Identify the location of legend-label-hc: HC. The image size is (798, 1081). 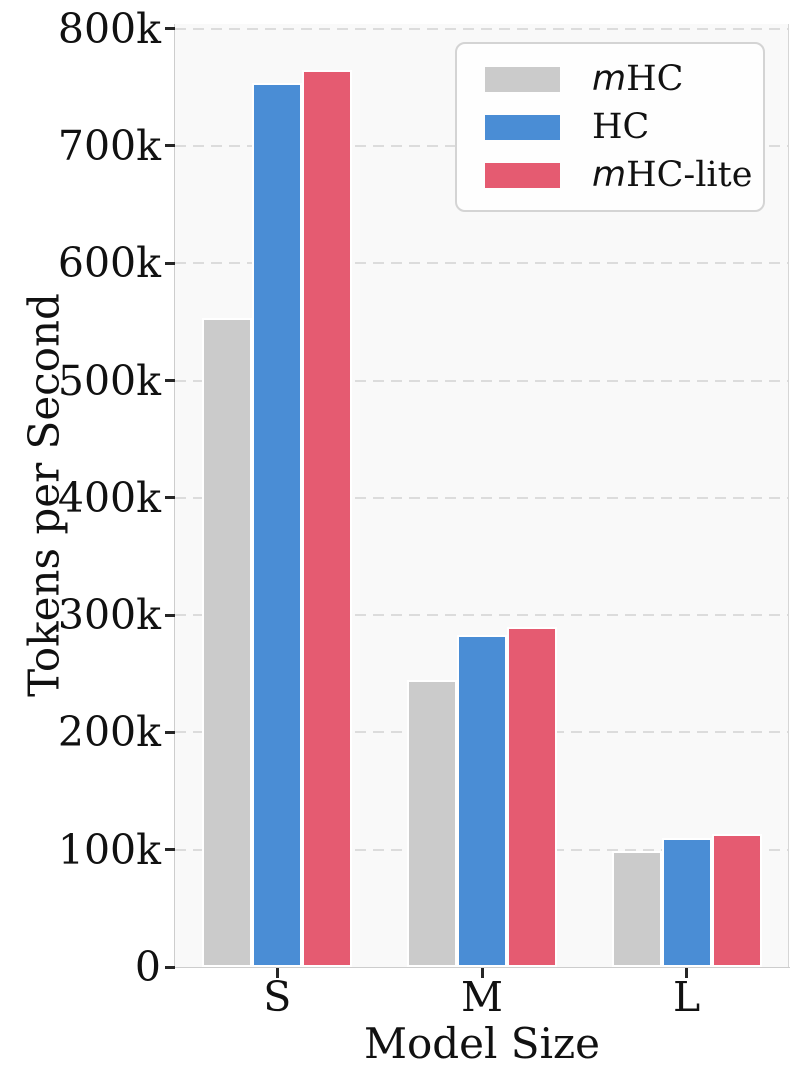
(621, 127).